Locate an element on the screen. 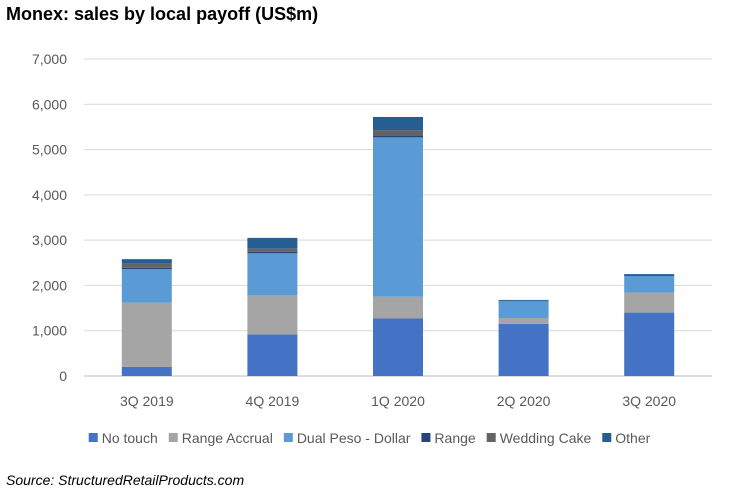 The image size is (739, 494). legend-item: Range is located at coordinates (448, 438).